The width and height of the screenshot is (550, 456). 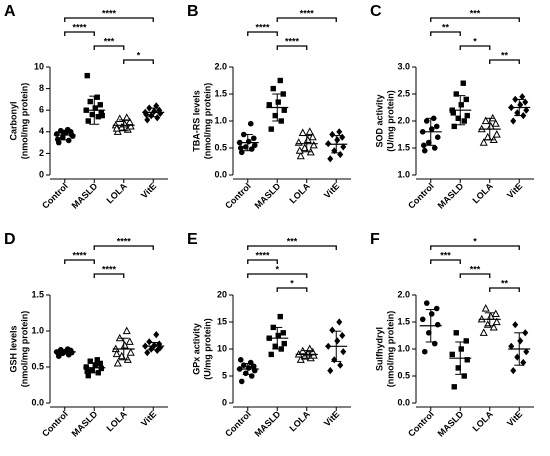 What do you see at coordinates (13, 120) in the screenshot?
I see `y-axis-label: Carbonyl` at bounding box center [13, 120].